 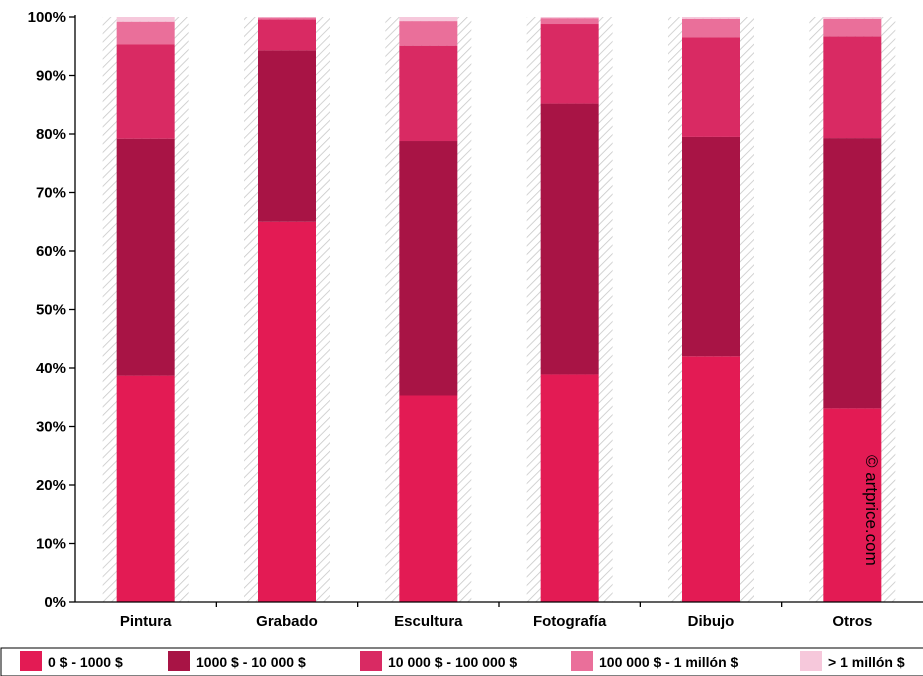 What do you see at coordinates (711, 621) in the screenshot?
I see `x-tick-label: Dibujo` at bounding box center [711, 621].